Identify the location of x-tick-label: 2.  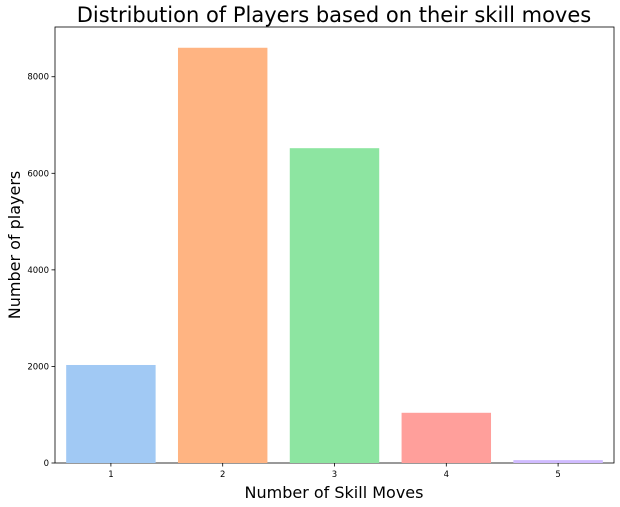
(222, 475).